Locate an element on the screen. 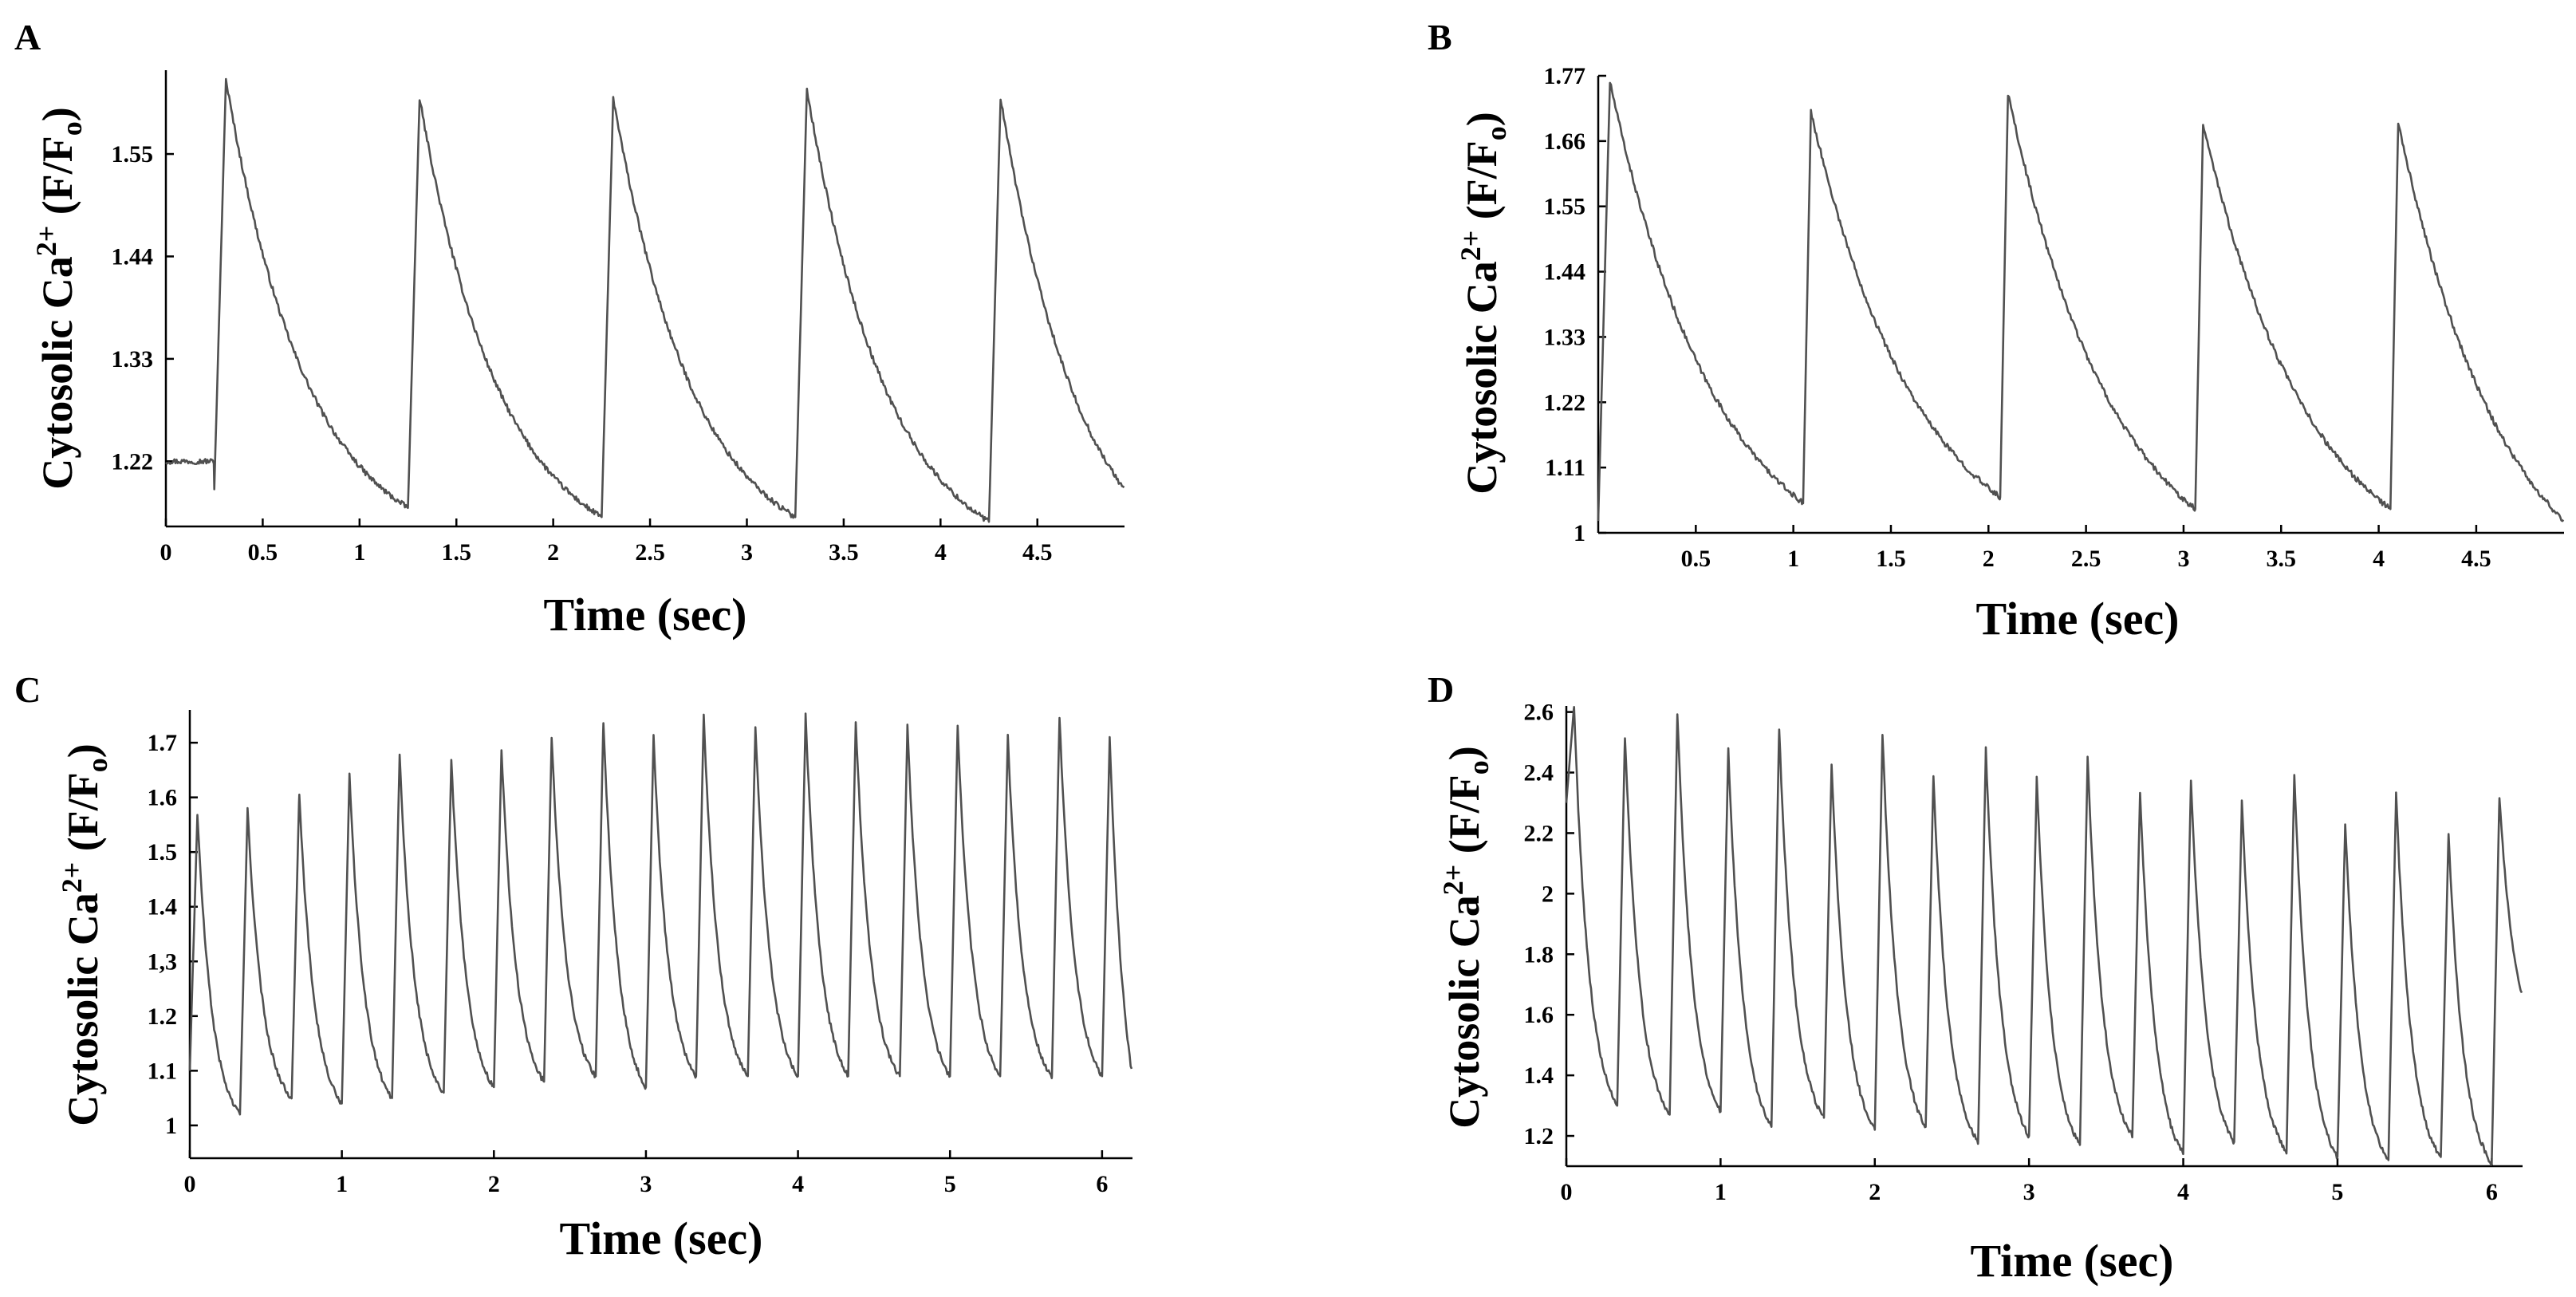 This screenshot has height=1297, width=2576. panel-letter: D is located at coordinates (1441, 689).